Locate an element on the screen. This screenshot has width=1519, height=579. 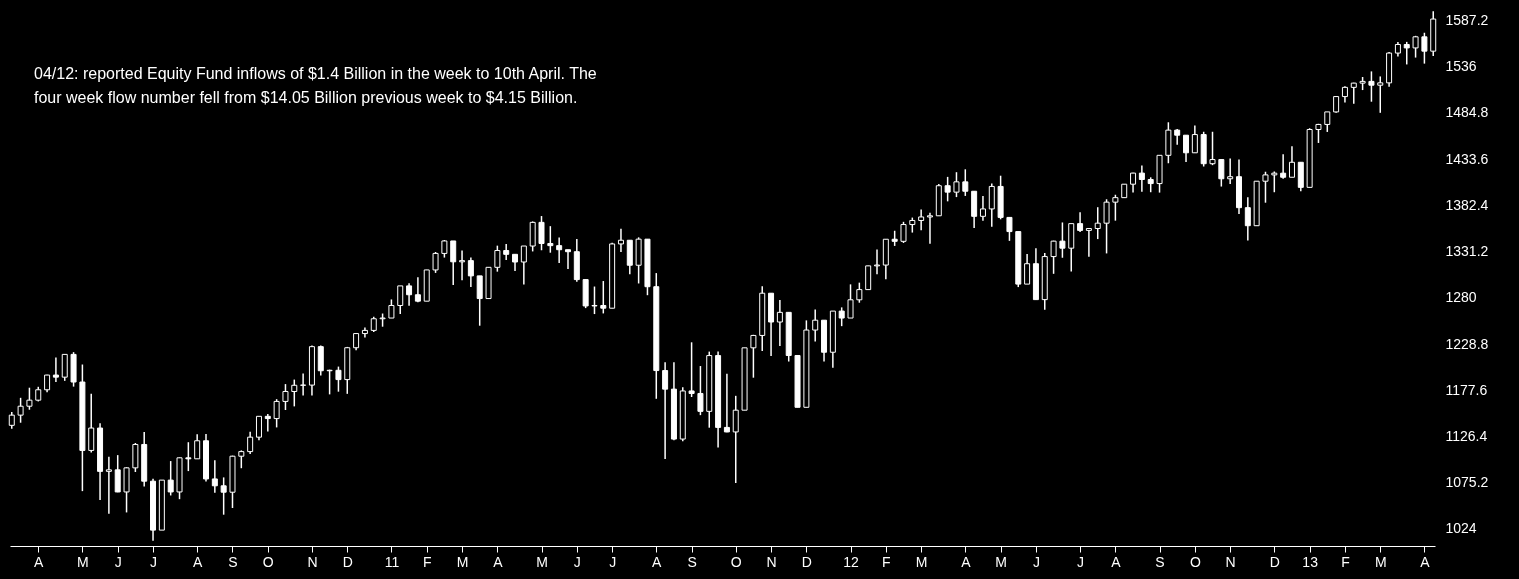
y-tick-label: 1126.4 is located at coordinates (1466, 435).